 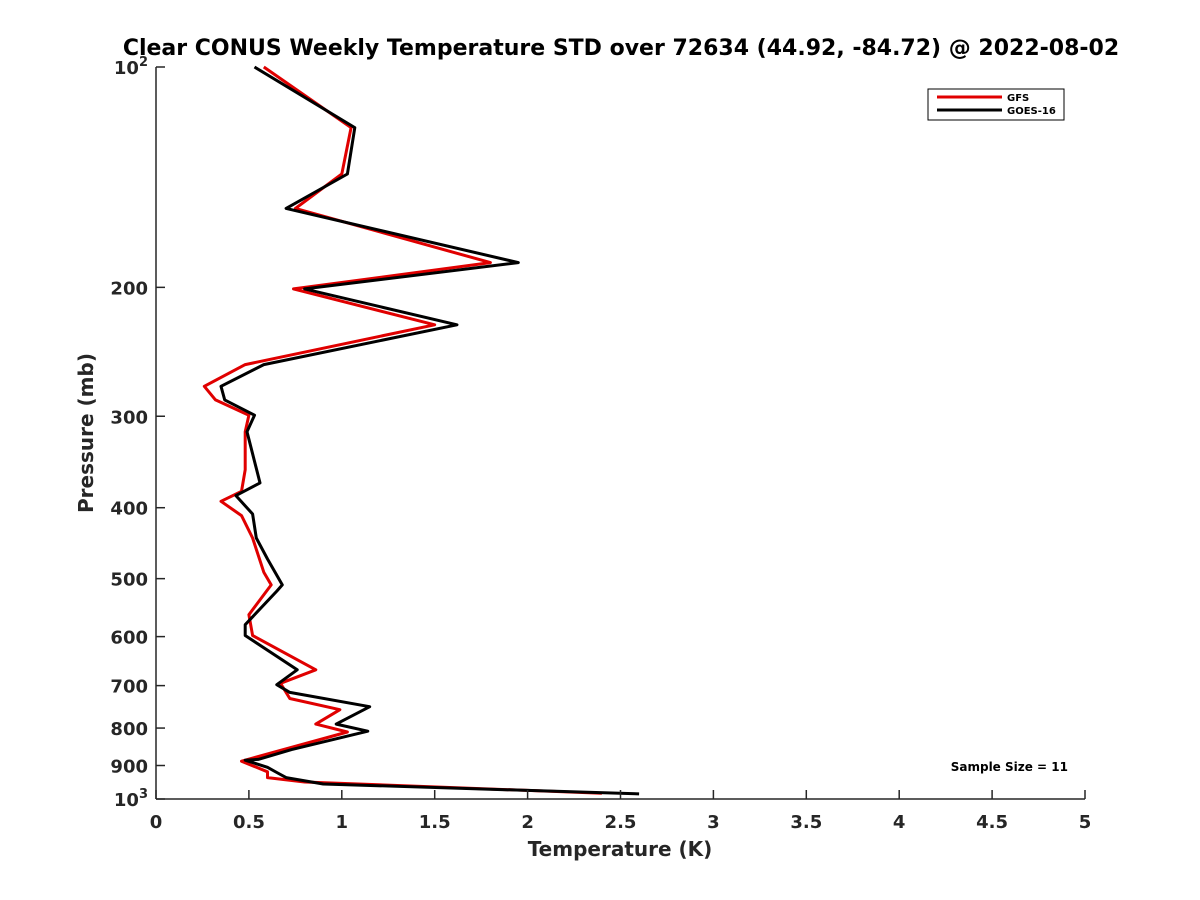 I want to click on legend: GFS GOES-16, so click(x=996, y=104).